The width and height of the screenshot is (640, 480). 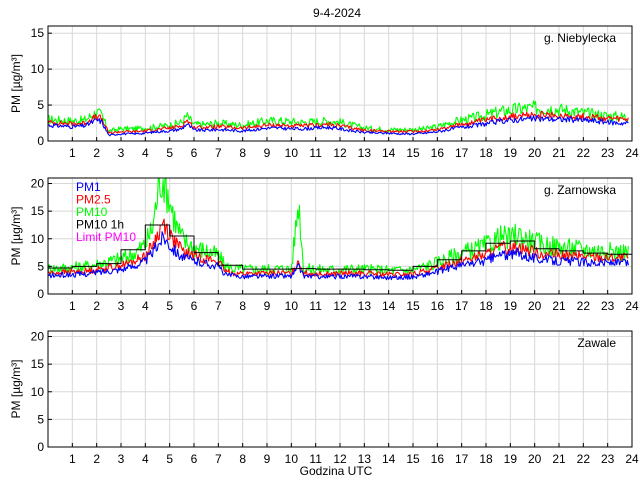 I want to click on legend-entry: PM10 1h, so click(x=100, y=225).